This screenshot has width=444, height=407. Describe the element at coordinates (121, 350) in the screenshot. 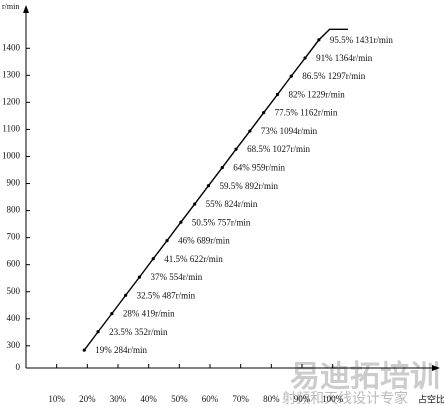

I see `point-label: 19% 284r/min` at that location.